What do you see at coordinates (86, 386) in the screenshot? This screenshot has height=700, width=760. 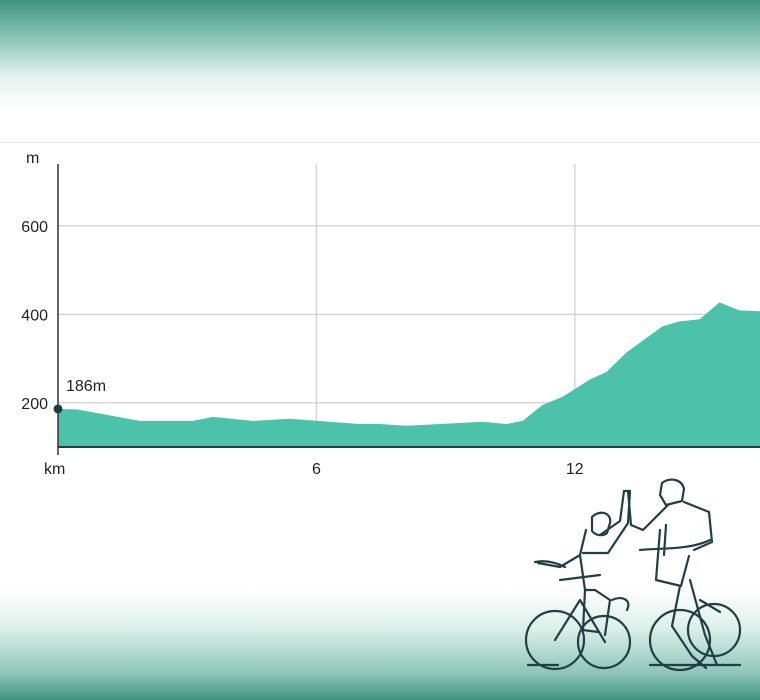 I see `start-elevation-label: 186m` at bounding box center [86, 386].